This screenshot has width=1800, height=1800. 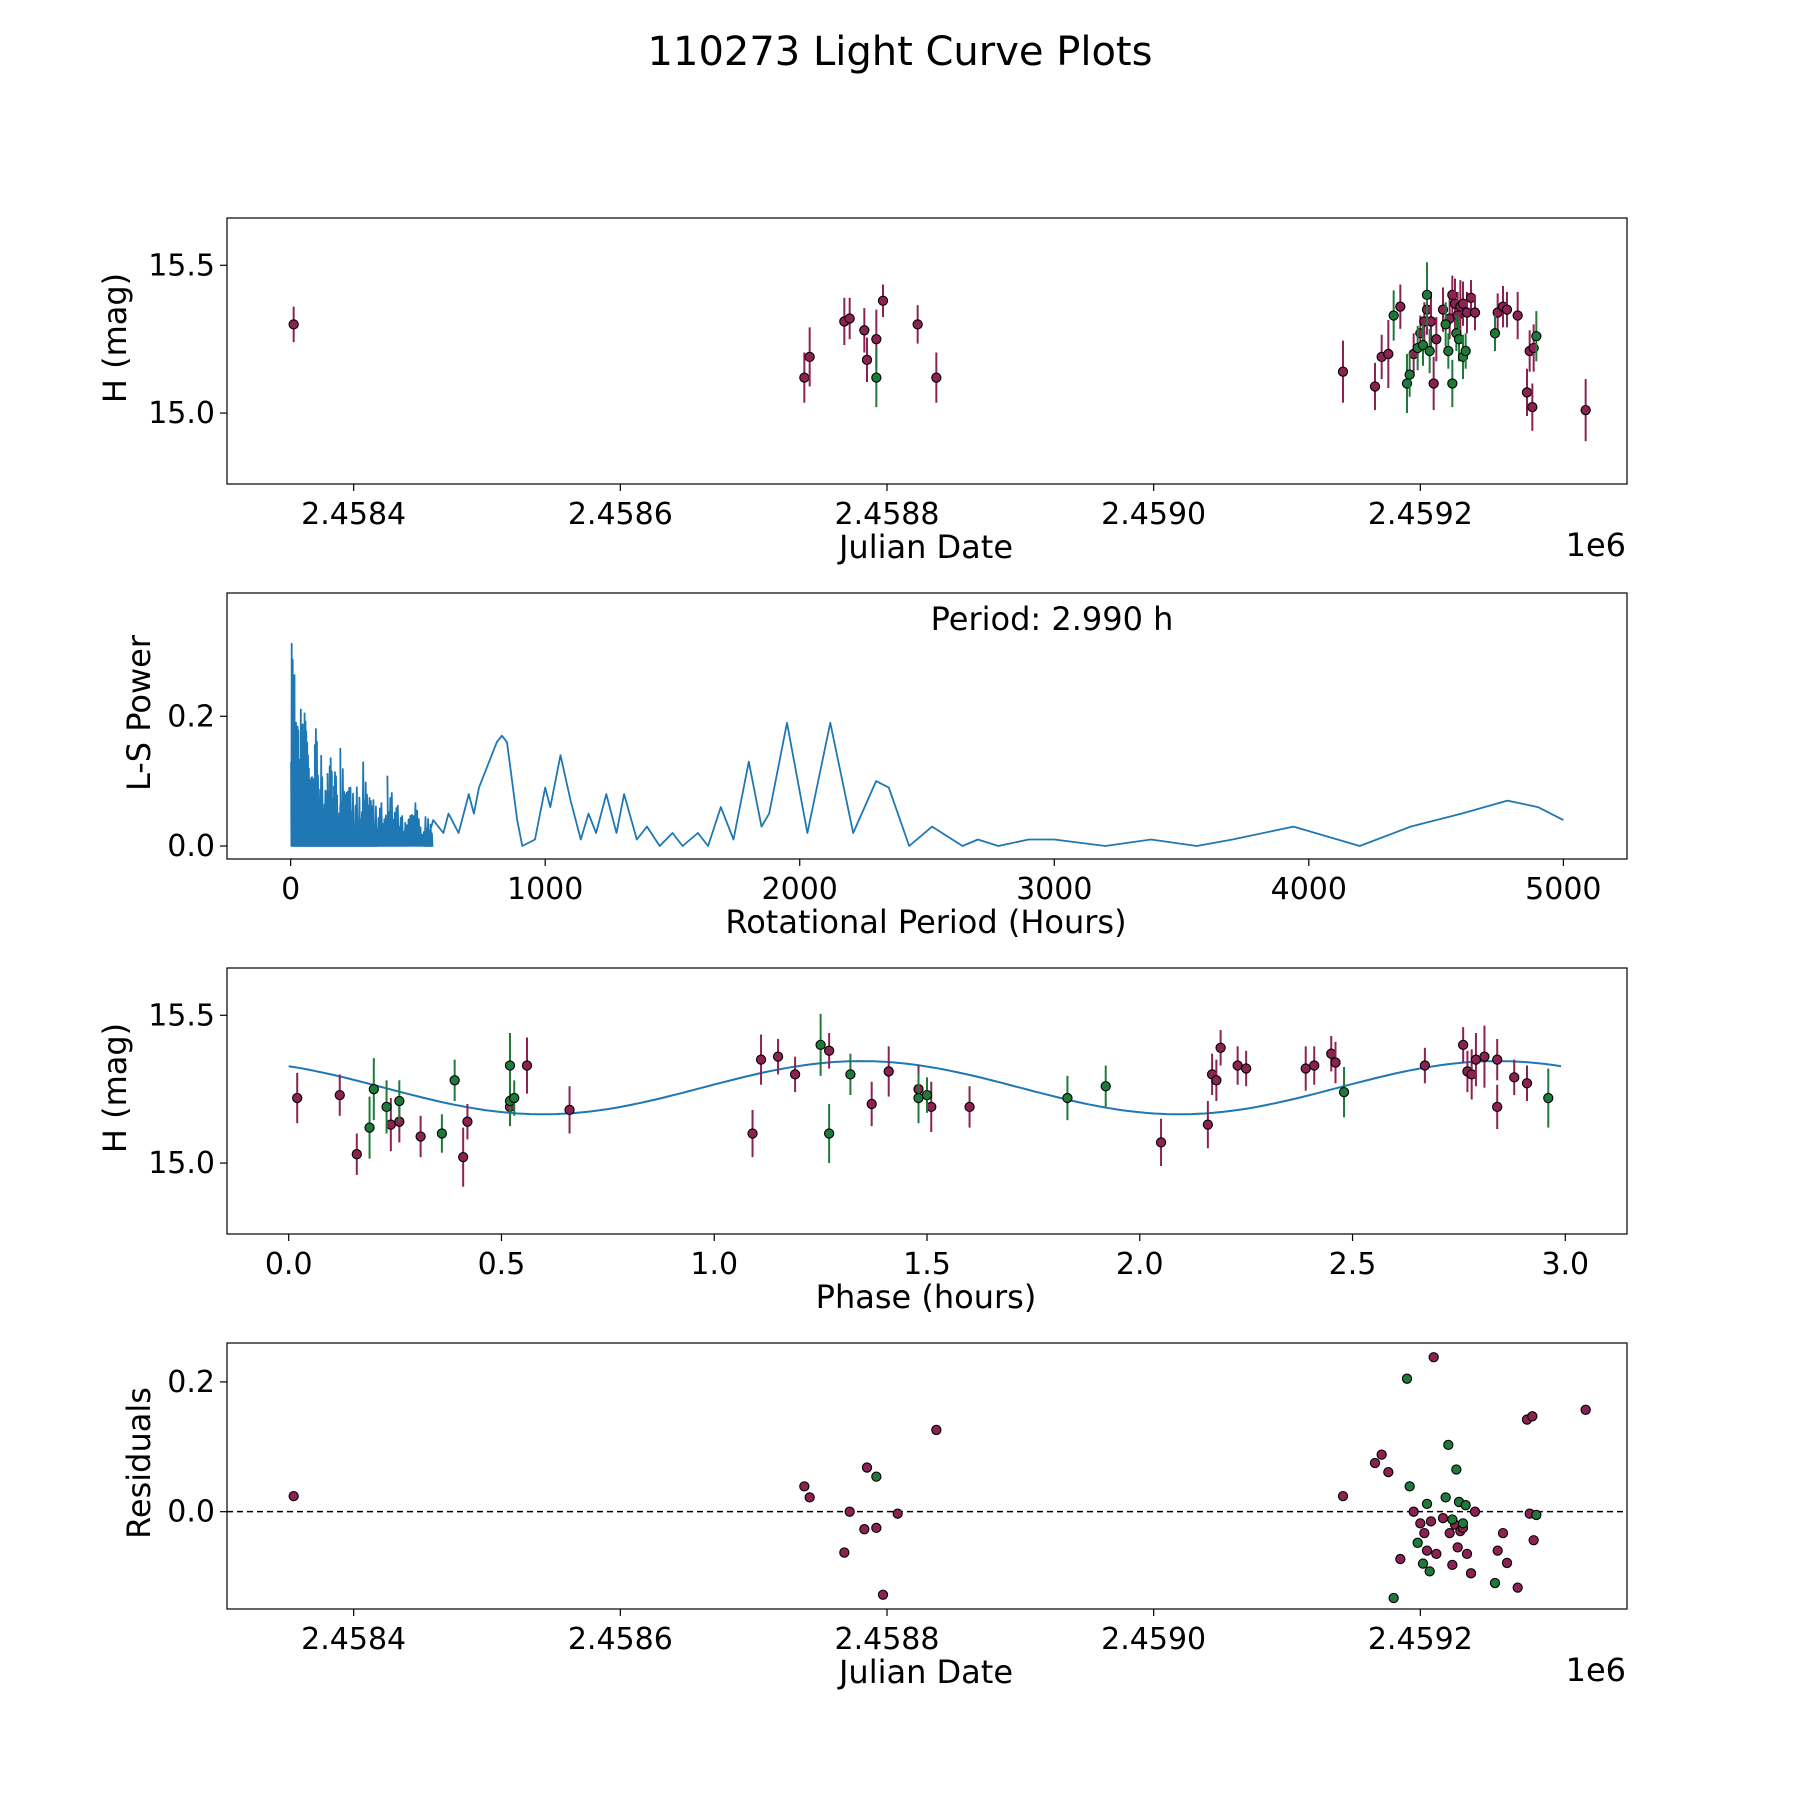 I want to click on x-tick-label: 2.4586, so click(x=620, y=514).